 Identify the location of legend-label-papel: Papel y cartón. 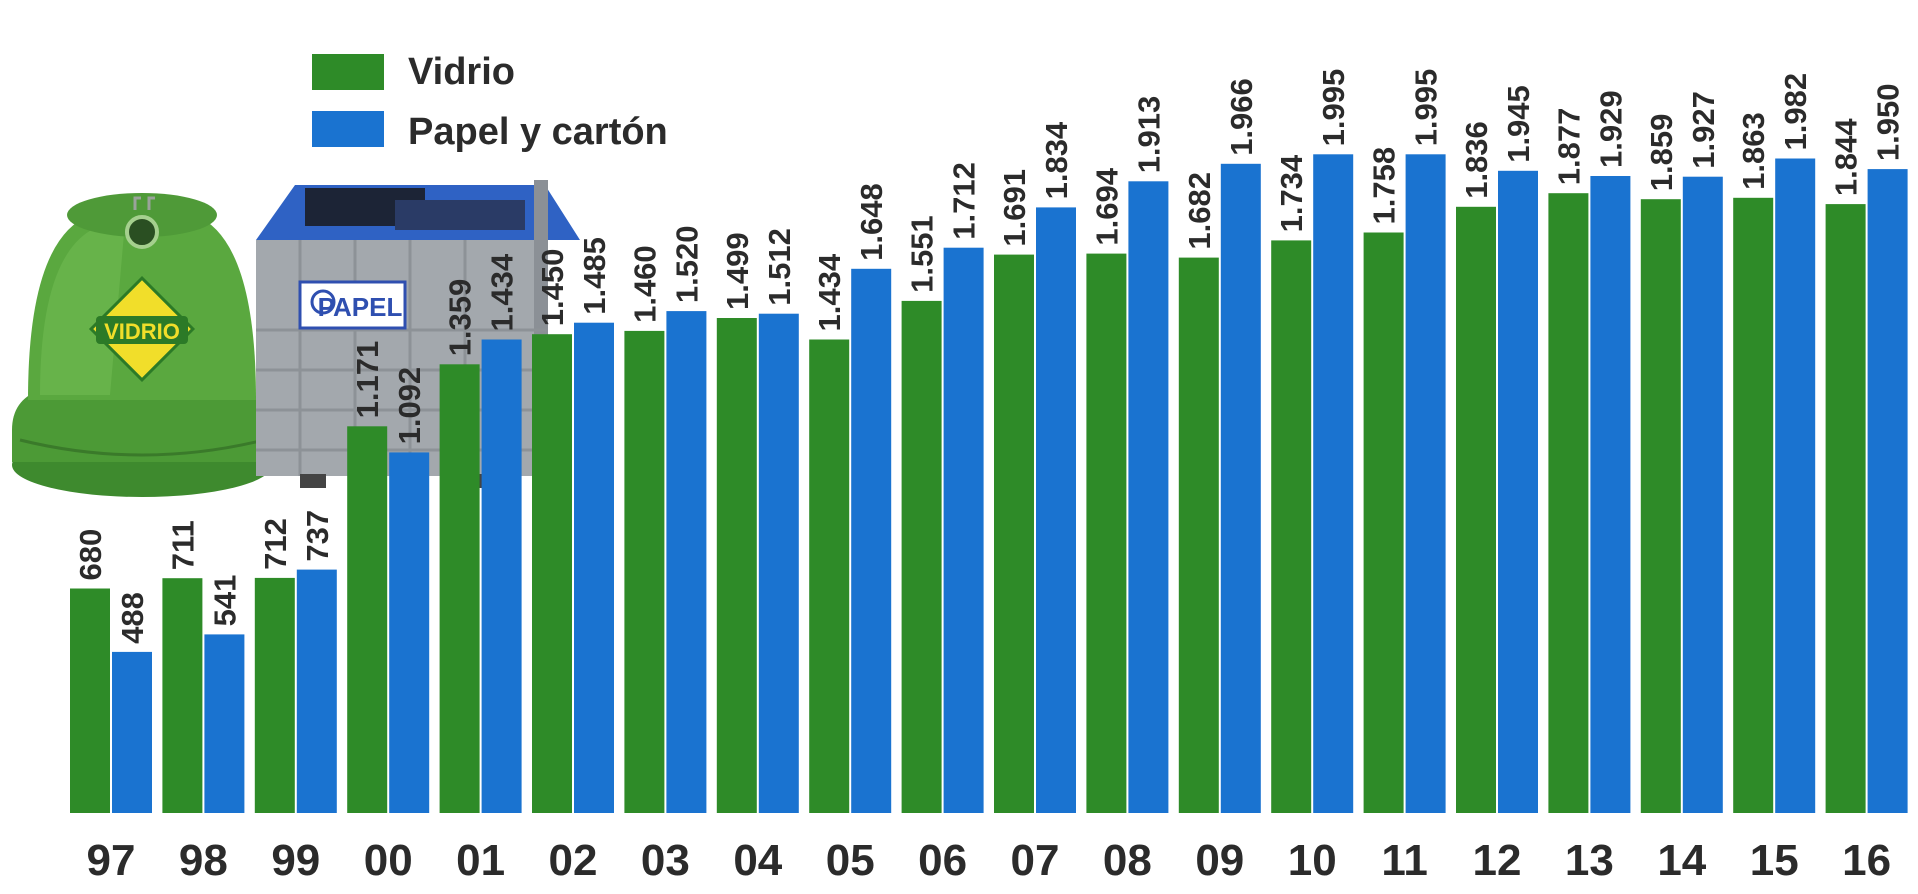
(538, 132).